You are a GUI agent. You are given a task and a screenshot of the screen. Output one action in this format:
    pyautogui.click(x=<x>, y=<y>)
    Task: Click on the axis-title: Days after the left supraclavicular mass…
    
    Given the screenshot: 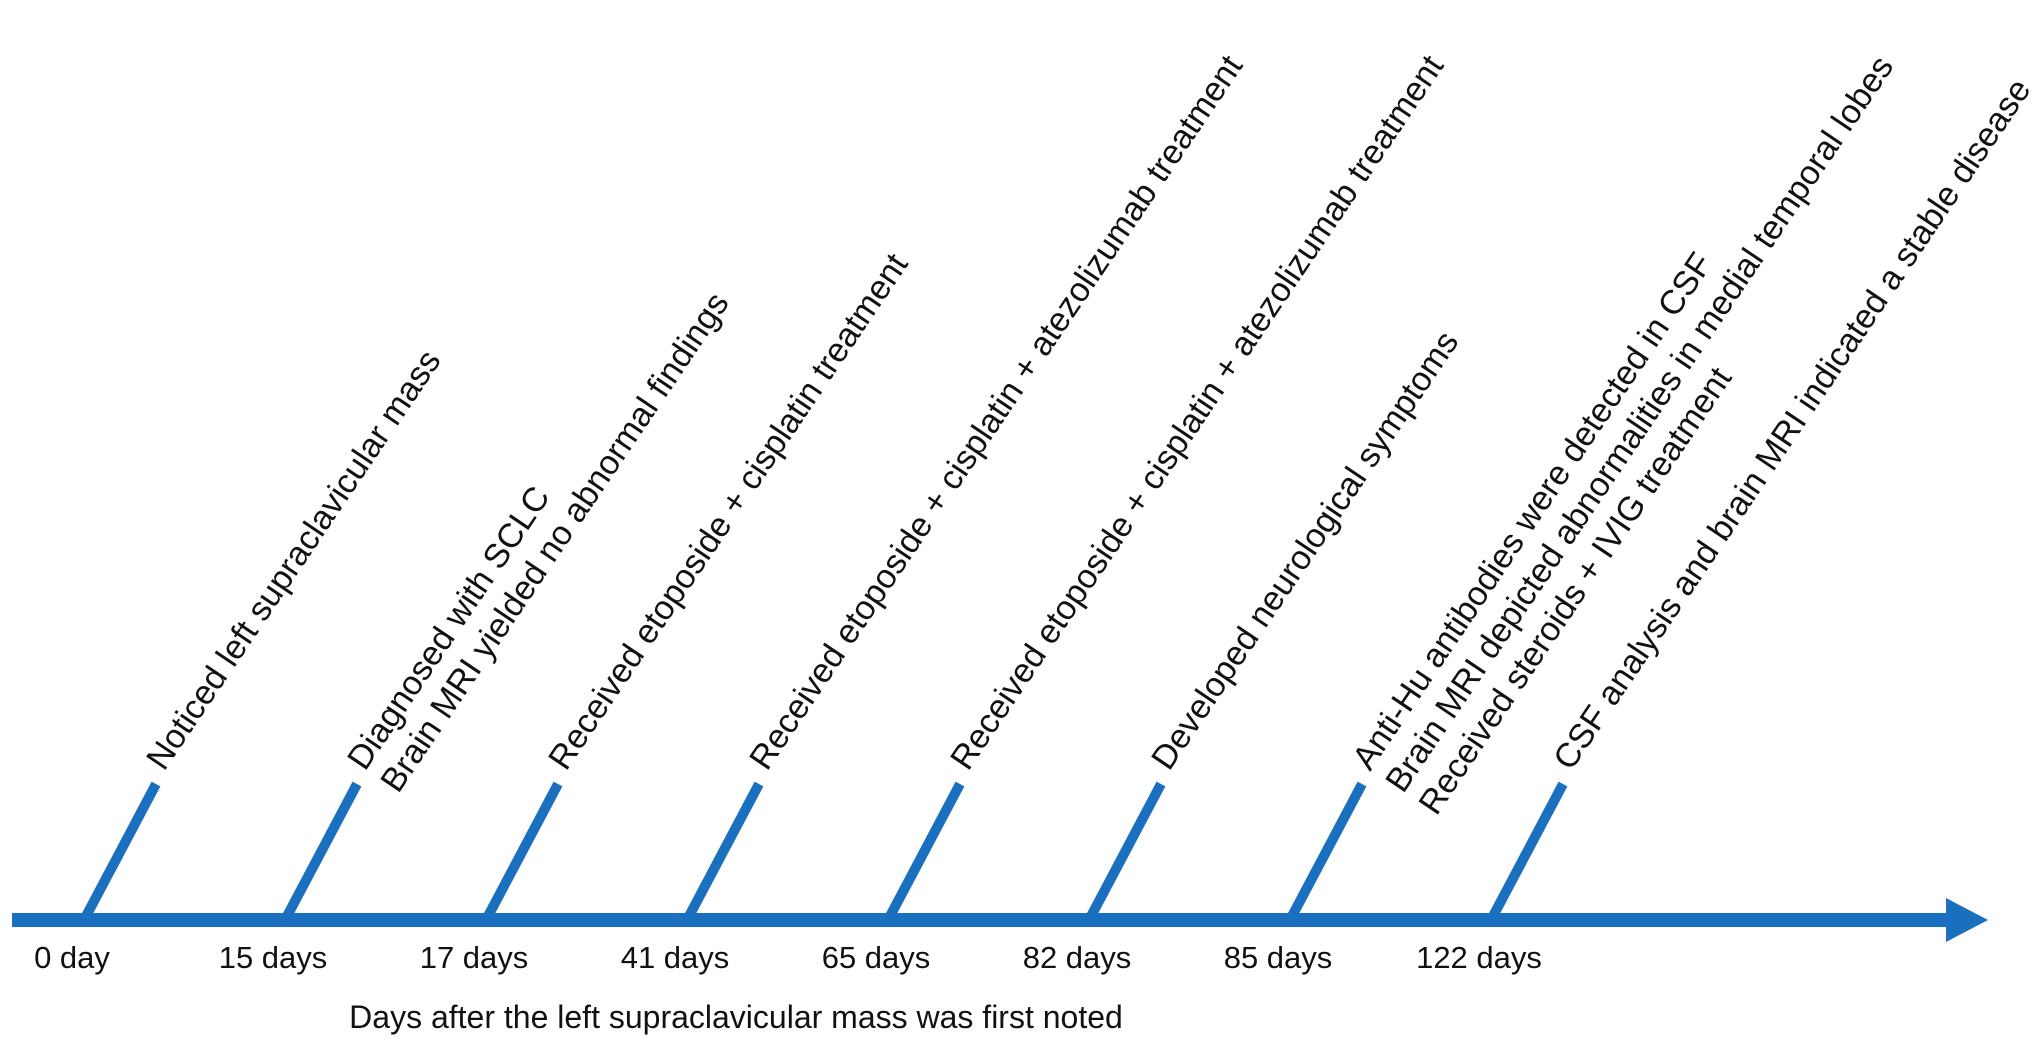 What is the action you would take?
    pyautogui.click(x=736, y=1017)
    